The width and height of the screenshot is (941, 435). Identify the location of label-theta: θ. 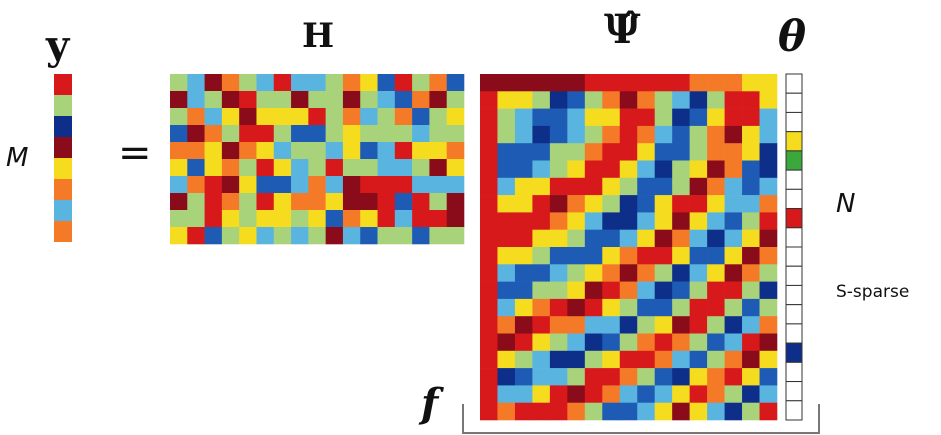
(792, 36).